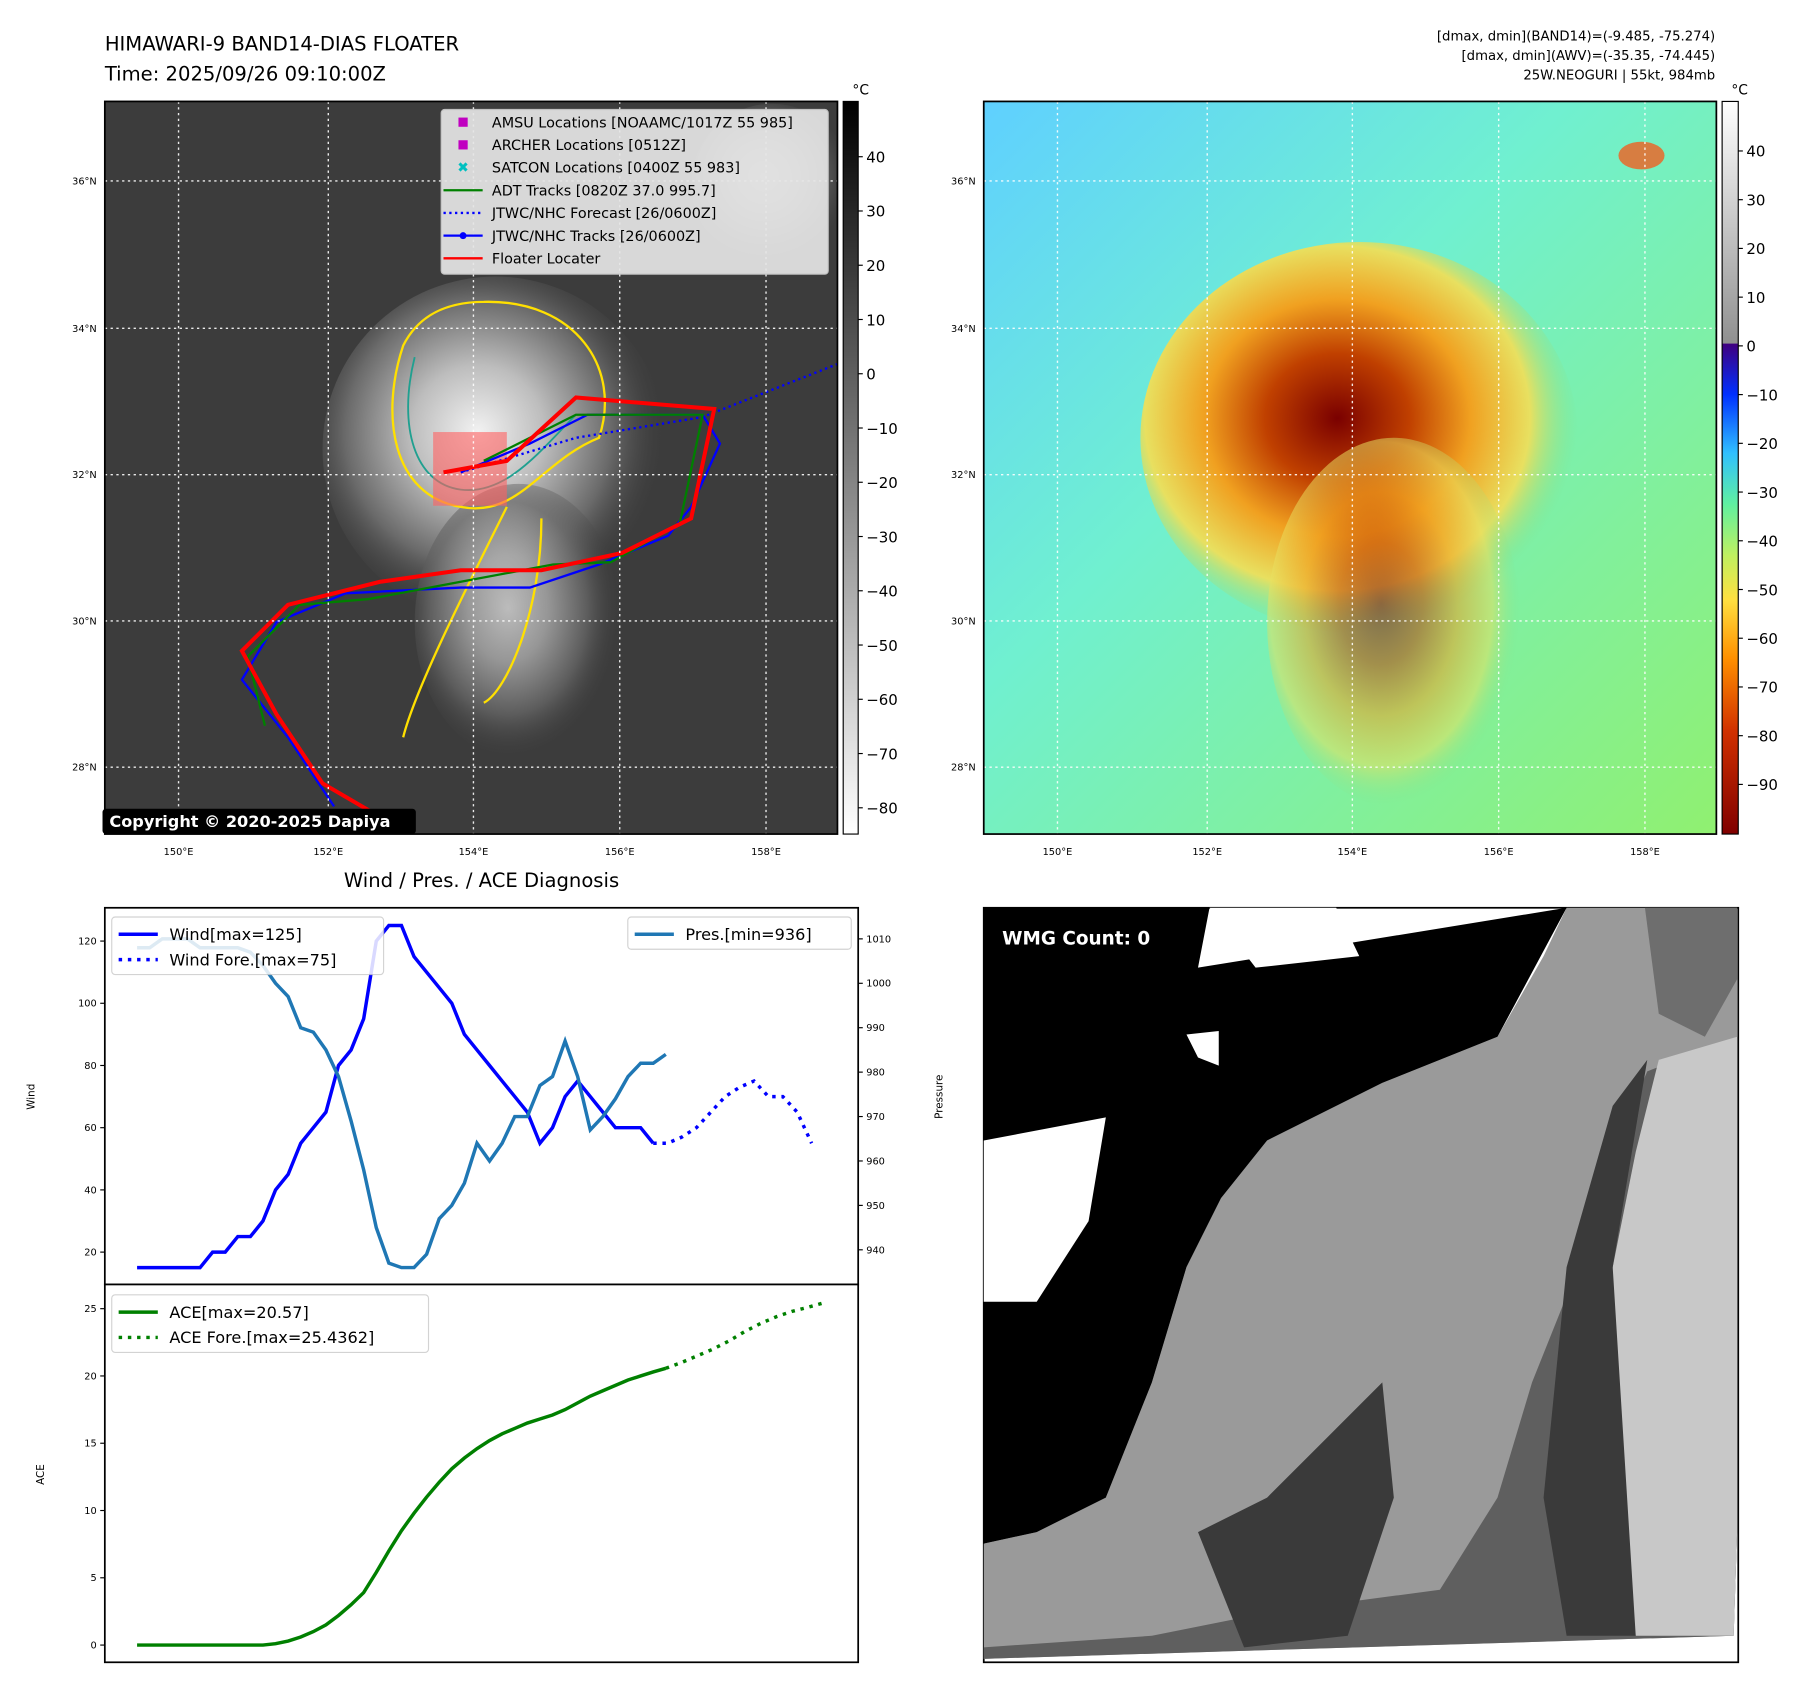  I want to click on colorbar-tick: 20, so click(1755, 249).